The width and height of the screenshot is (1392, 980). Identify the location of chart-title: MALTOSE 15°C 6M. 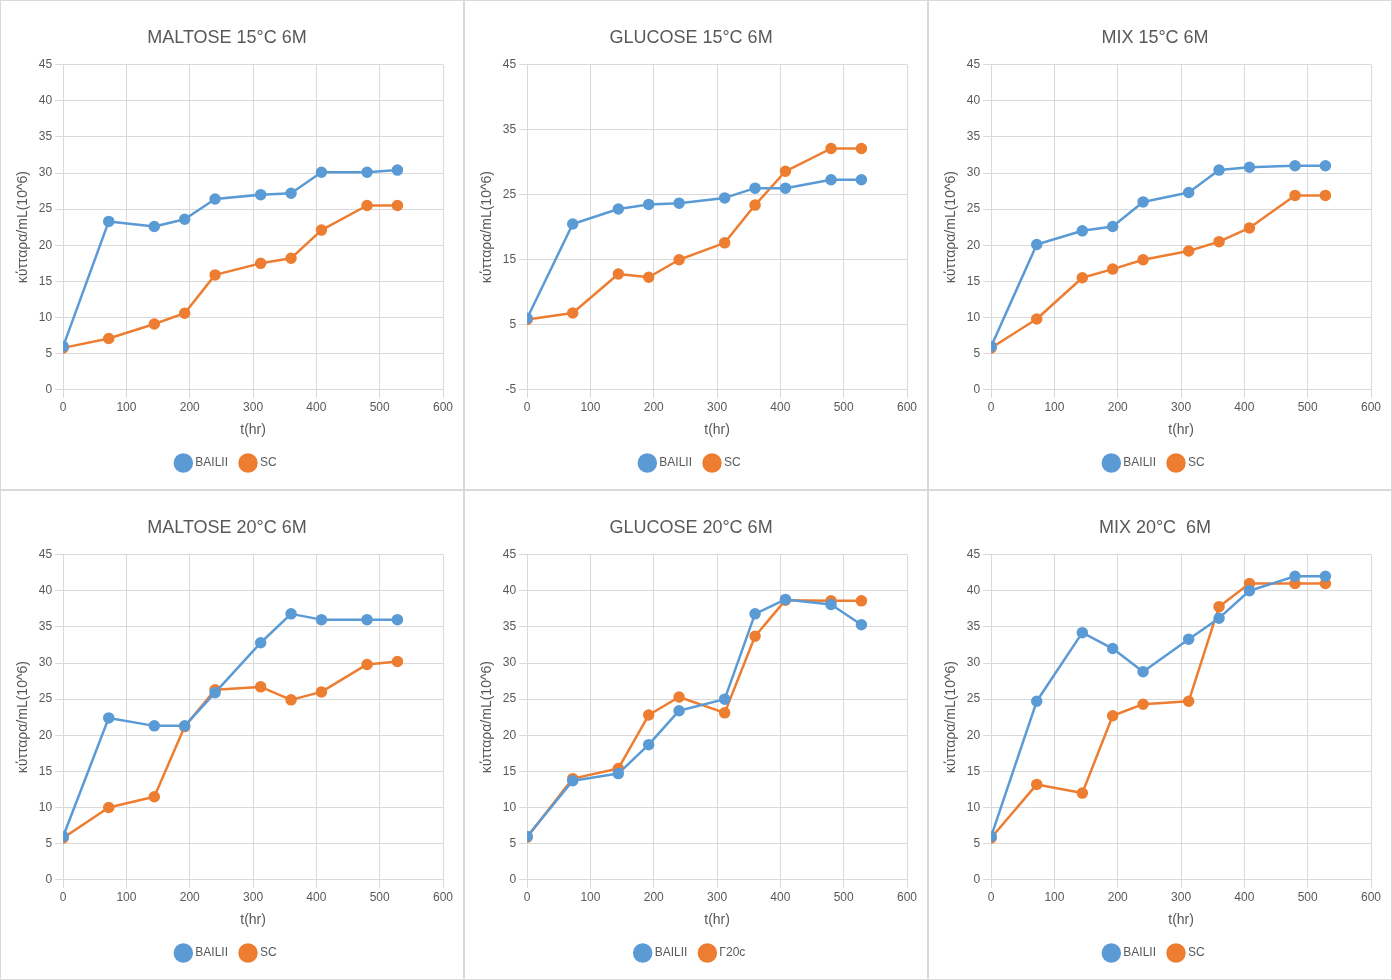
(227, 36).